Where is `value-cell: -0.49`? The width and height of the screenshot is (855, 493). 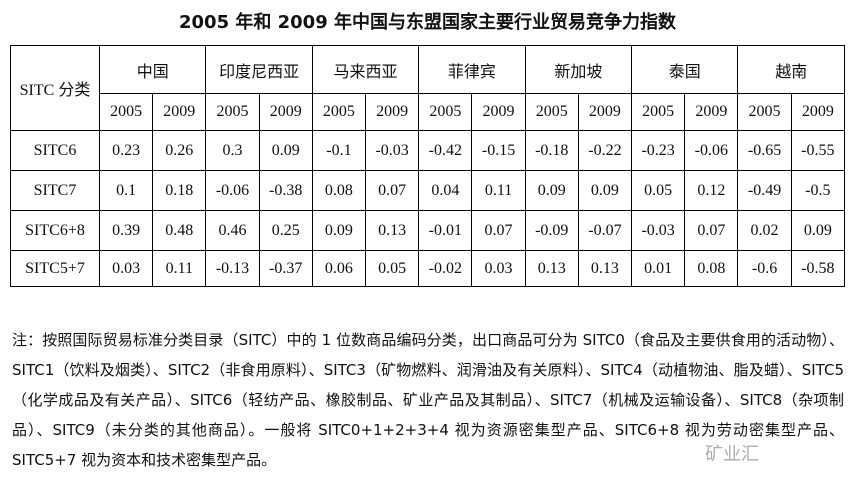 value-cell: -0.49 is located at coordinates (764, 190).